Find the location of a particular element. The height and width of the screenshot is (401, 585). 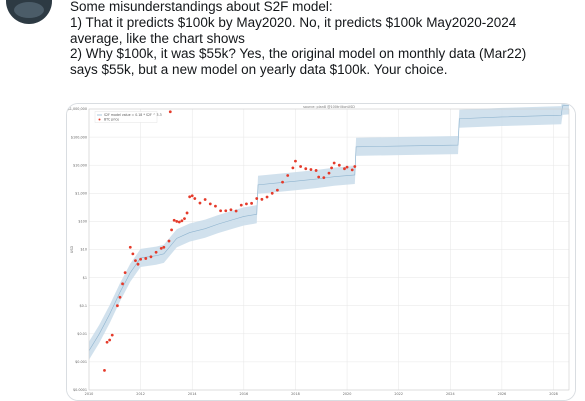

x-tick-label: 2026 is located at coordinates (502, 394).